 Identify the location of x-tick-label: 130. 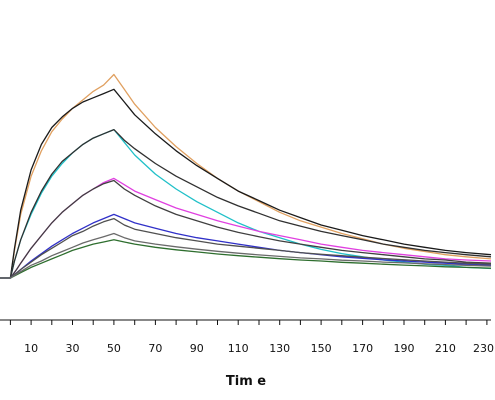
(279, 348).